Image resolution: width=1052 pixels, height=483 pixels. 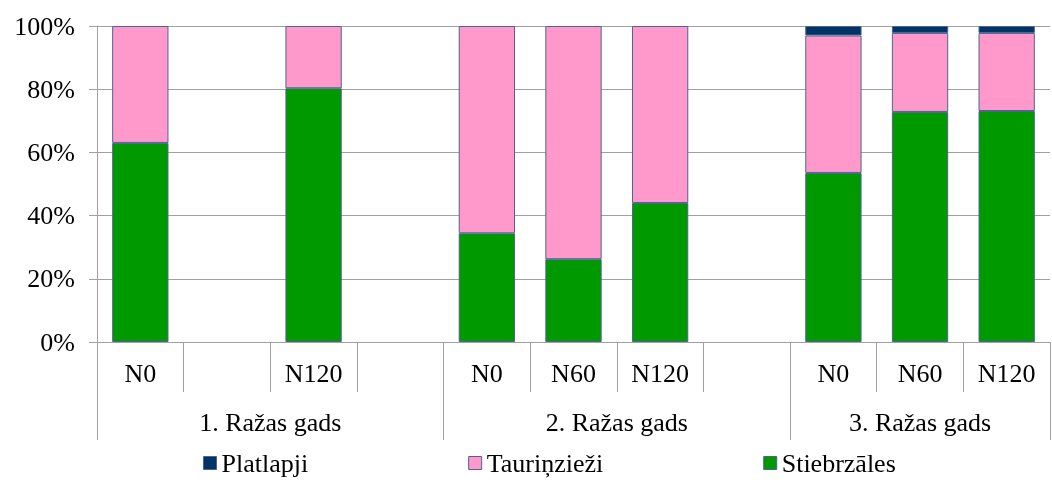 I want to click on legend-label: Stiebrzāles, so click(x=838, y=463).